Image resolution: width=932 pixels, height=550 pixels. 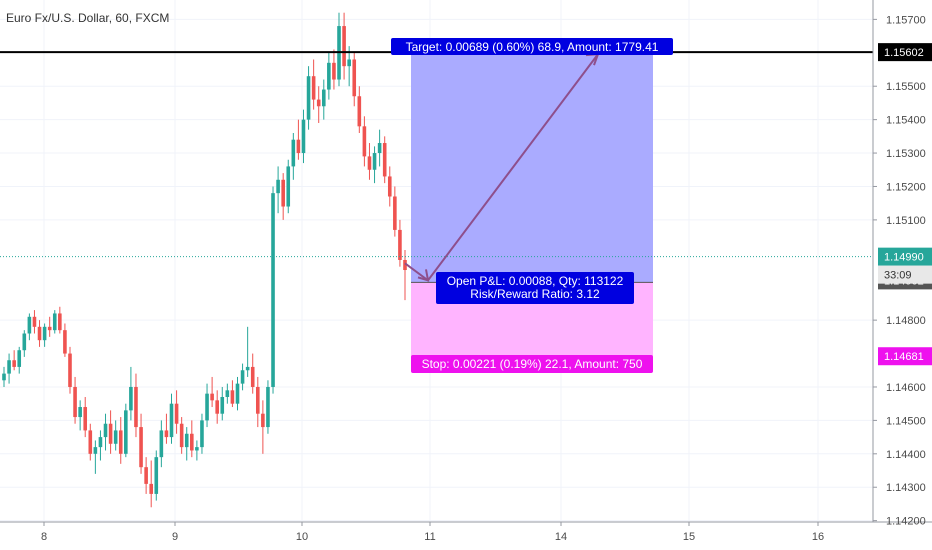 What do you see at coordinates (906, 121) in the screenshot?
I see `y-tick-label: 1.15400` at bounding box center [906, 121].